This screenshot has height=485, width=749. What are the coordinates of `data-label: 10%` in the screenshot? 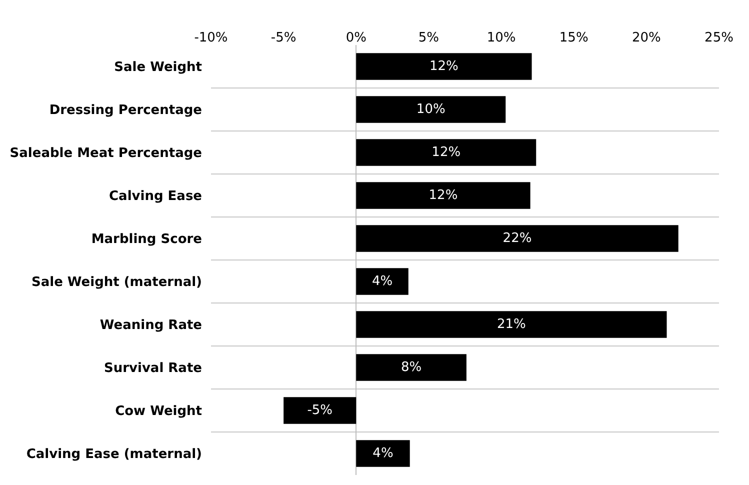 It's located at (431, 109).